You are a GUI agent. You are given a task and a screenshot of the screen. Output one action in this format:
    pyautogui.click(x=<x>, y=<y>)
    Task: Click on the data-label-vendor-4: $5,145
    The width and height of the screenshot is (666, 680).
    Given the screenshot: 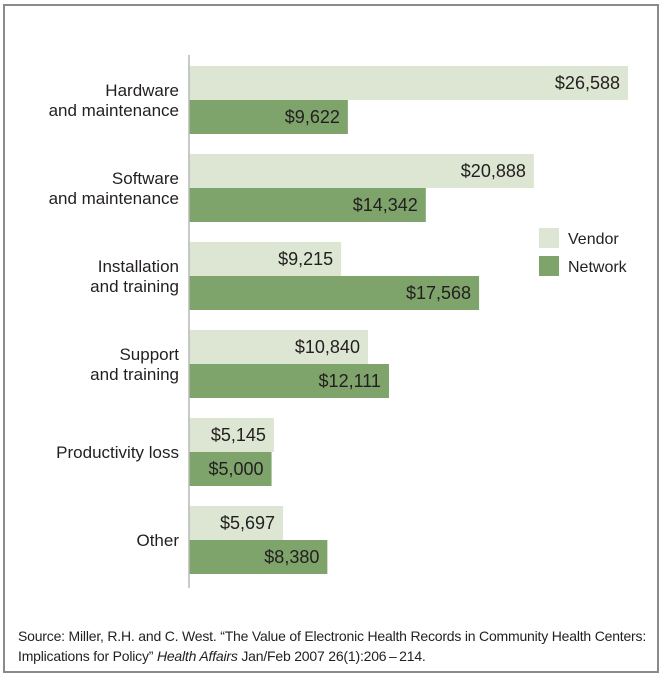 What is the action you would take?
    pyautogui.click(x=238, y=435)
    